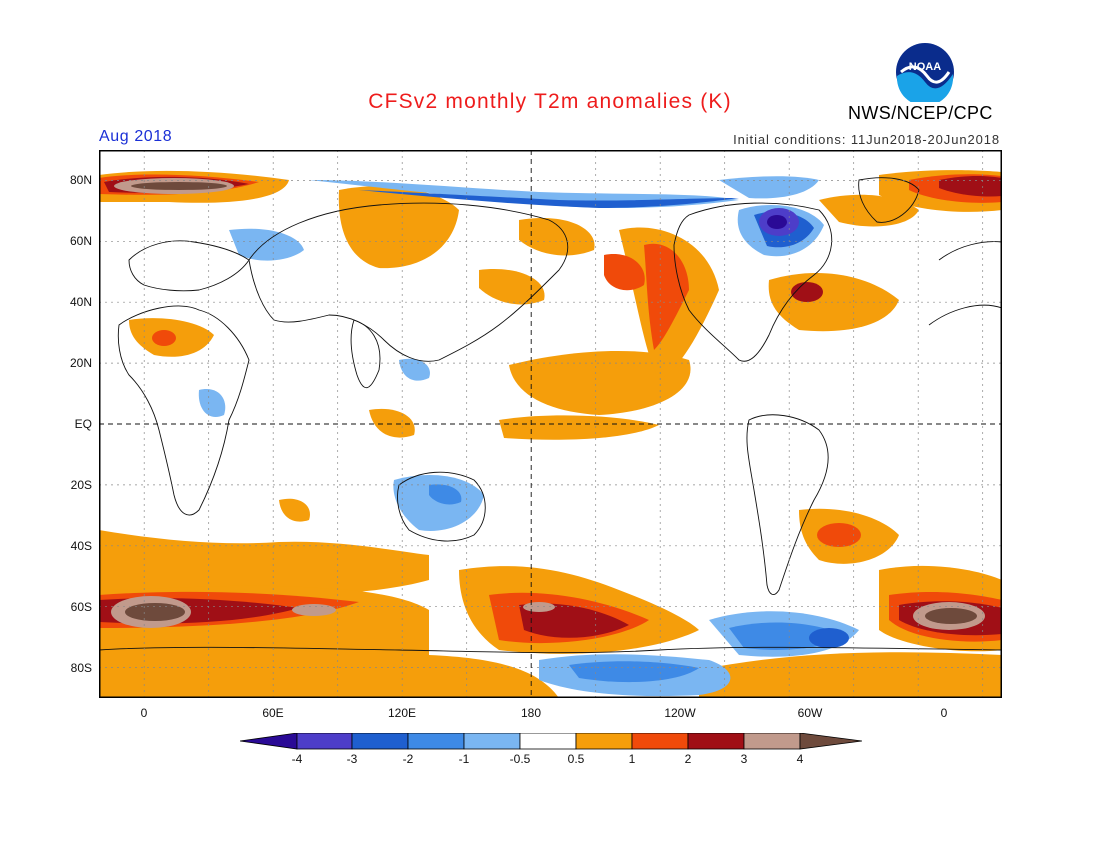  Describe the element at coordinates (800, 759) in the screenshot. I see `colorbar-label-4: 4` at that location.